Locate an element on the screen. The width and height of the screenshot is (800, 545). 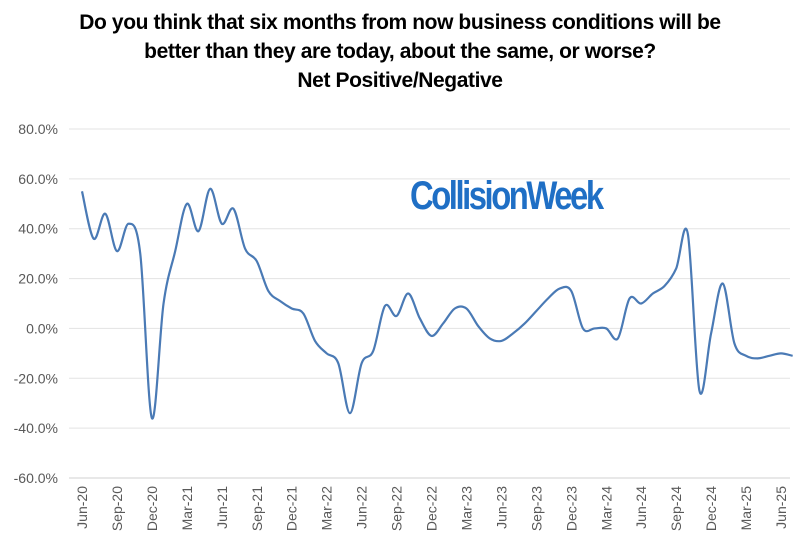
y-tick-label: 40.0% is located at coordinates (38, 229).